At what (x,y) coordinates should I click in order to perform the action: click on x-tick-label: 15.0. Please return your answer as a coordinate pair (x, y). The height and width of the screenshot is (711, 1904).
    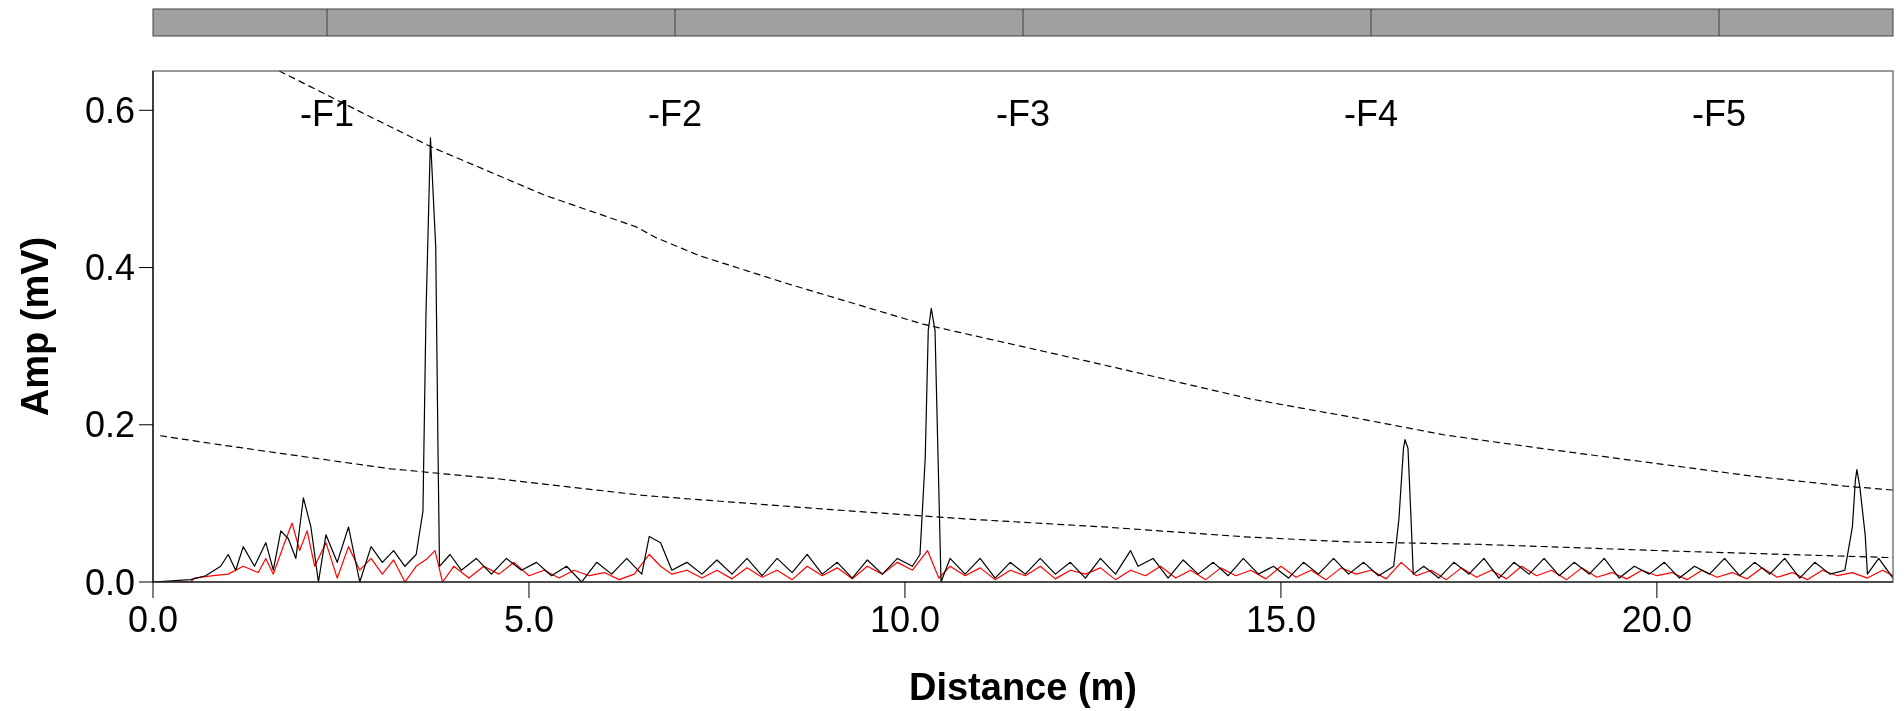
    Looking at the image, I should click on (1280, 619).